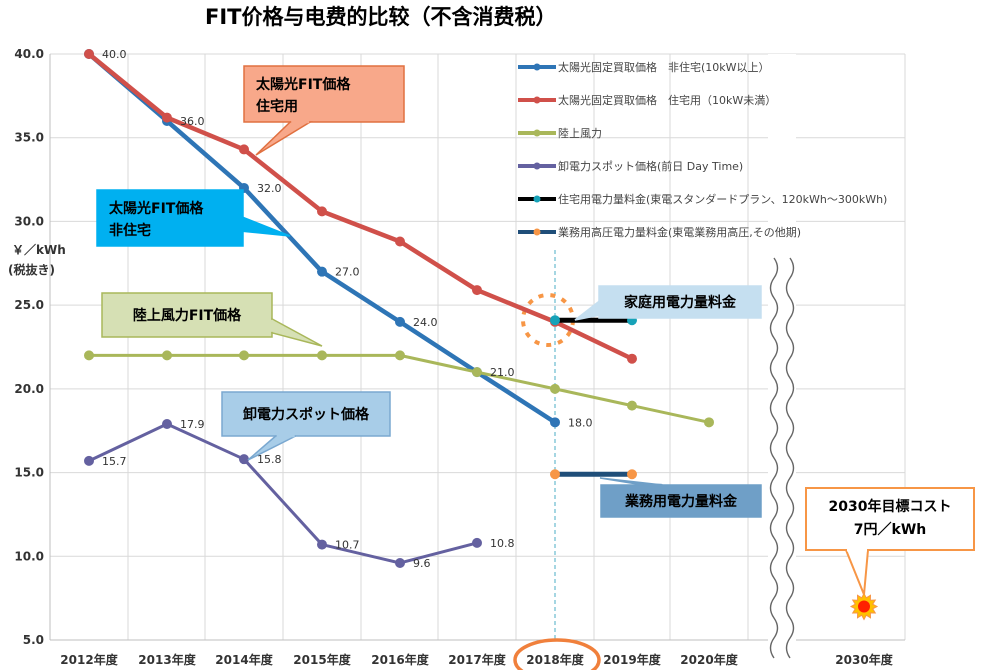 This screenshot has height=670, width=987. What do you see at coordinates (857, 572) in the screenshot?
I see `target-callout-pointer` at bounding box center [857, 572].